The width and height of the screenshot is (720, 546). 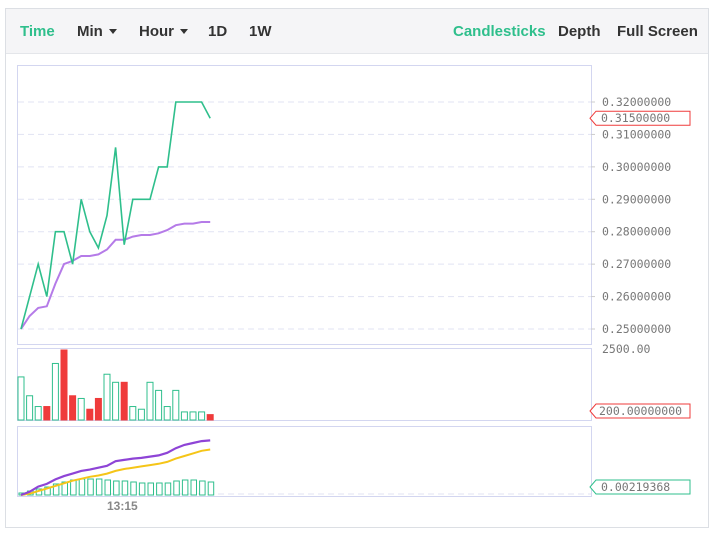 I want to click on candlesticks-tab: Candlesticks, so click(x=499, y=31).